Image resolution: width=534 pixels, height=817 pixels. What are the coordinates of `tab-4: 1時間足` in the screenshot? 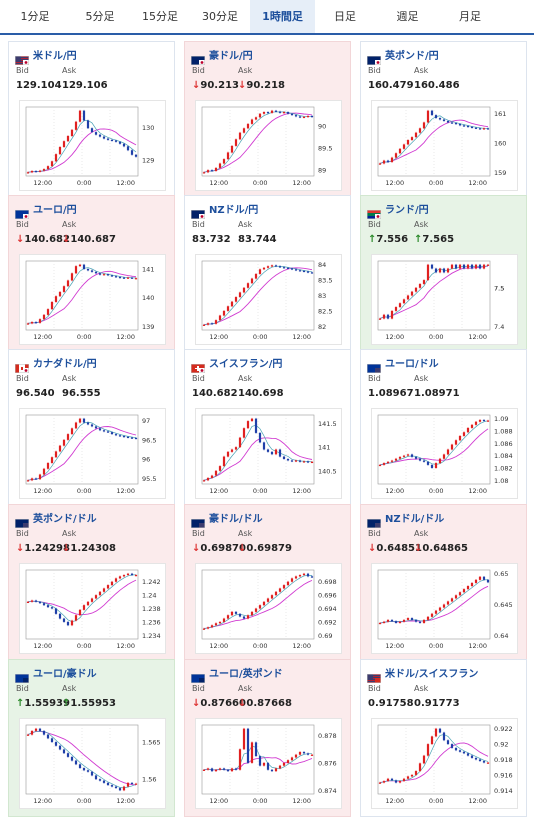 It's located at (282, 16).